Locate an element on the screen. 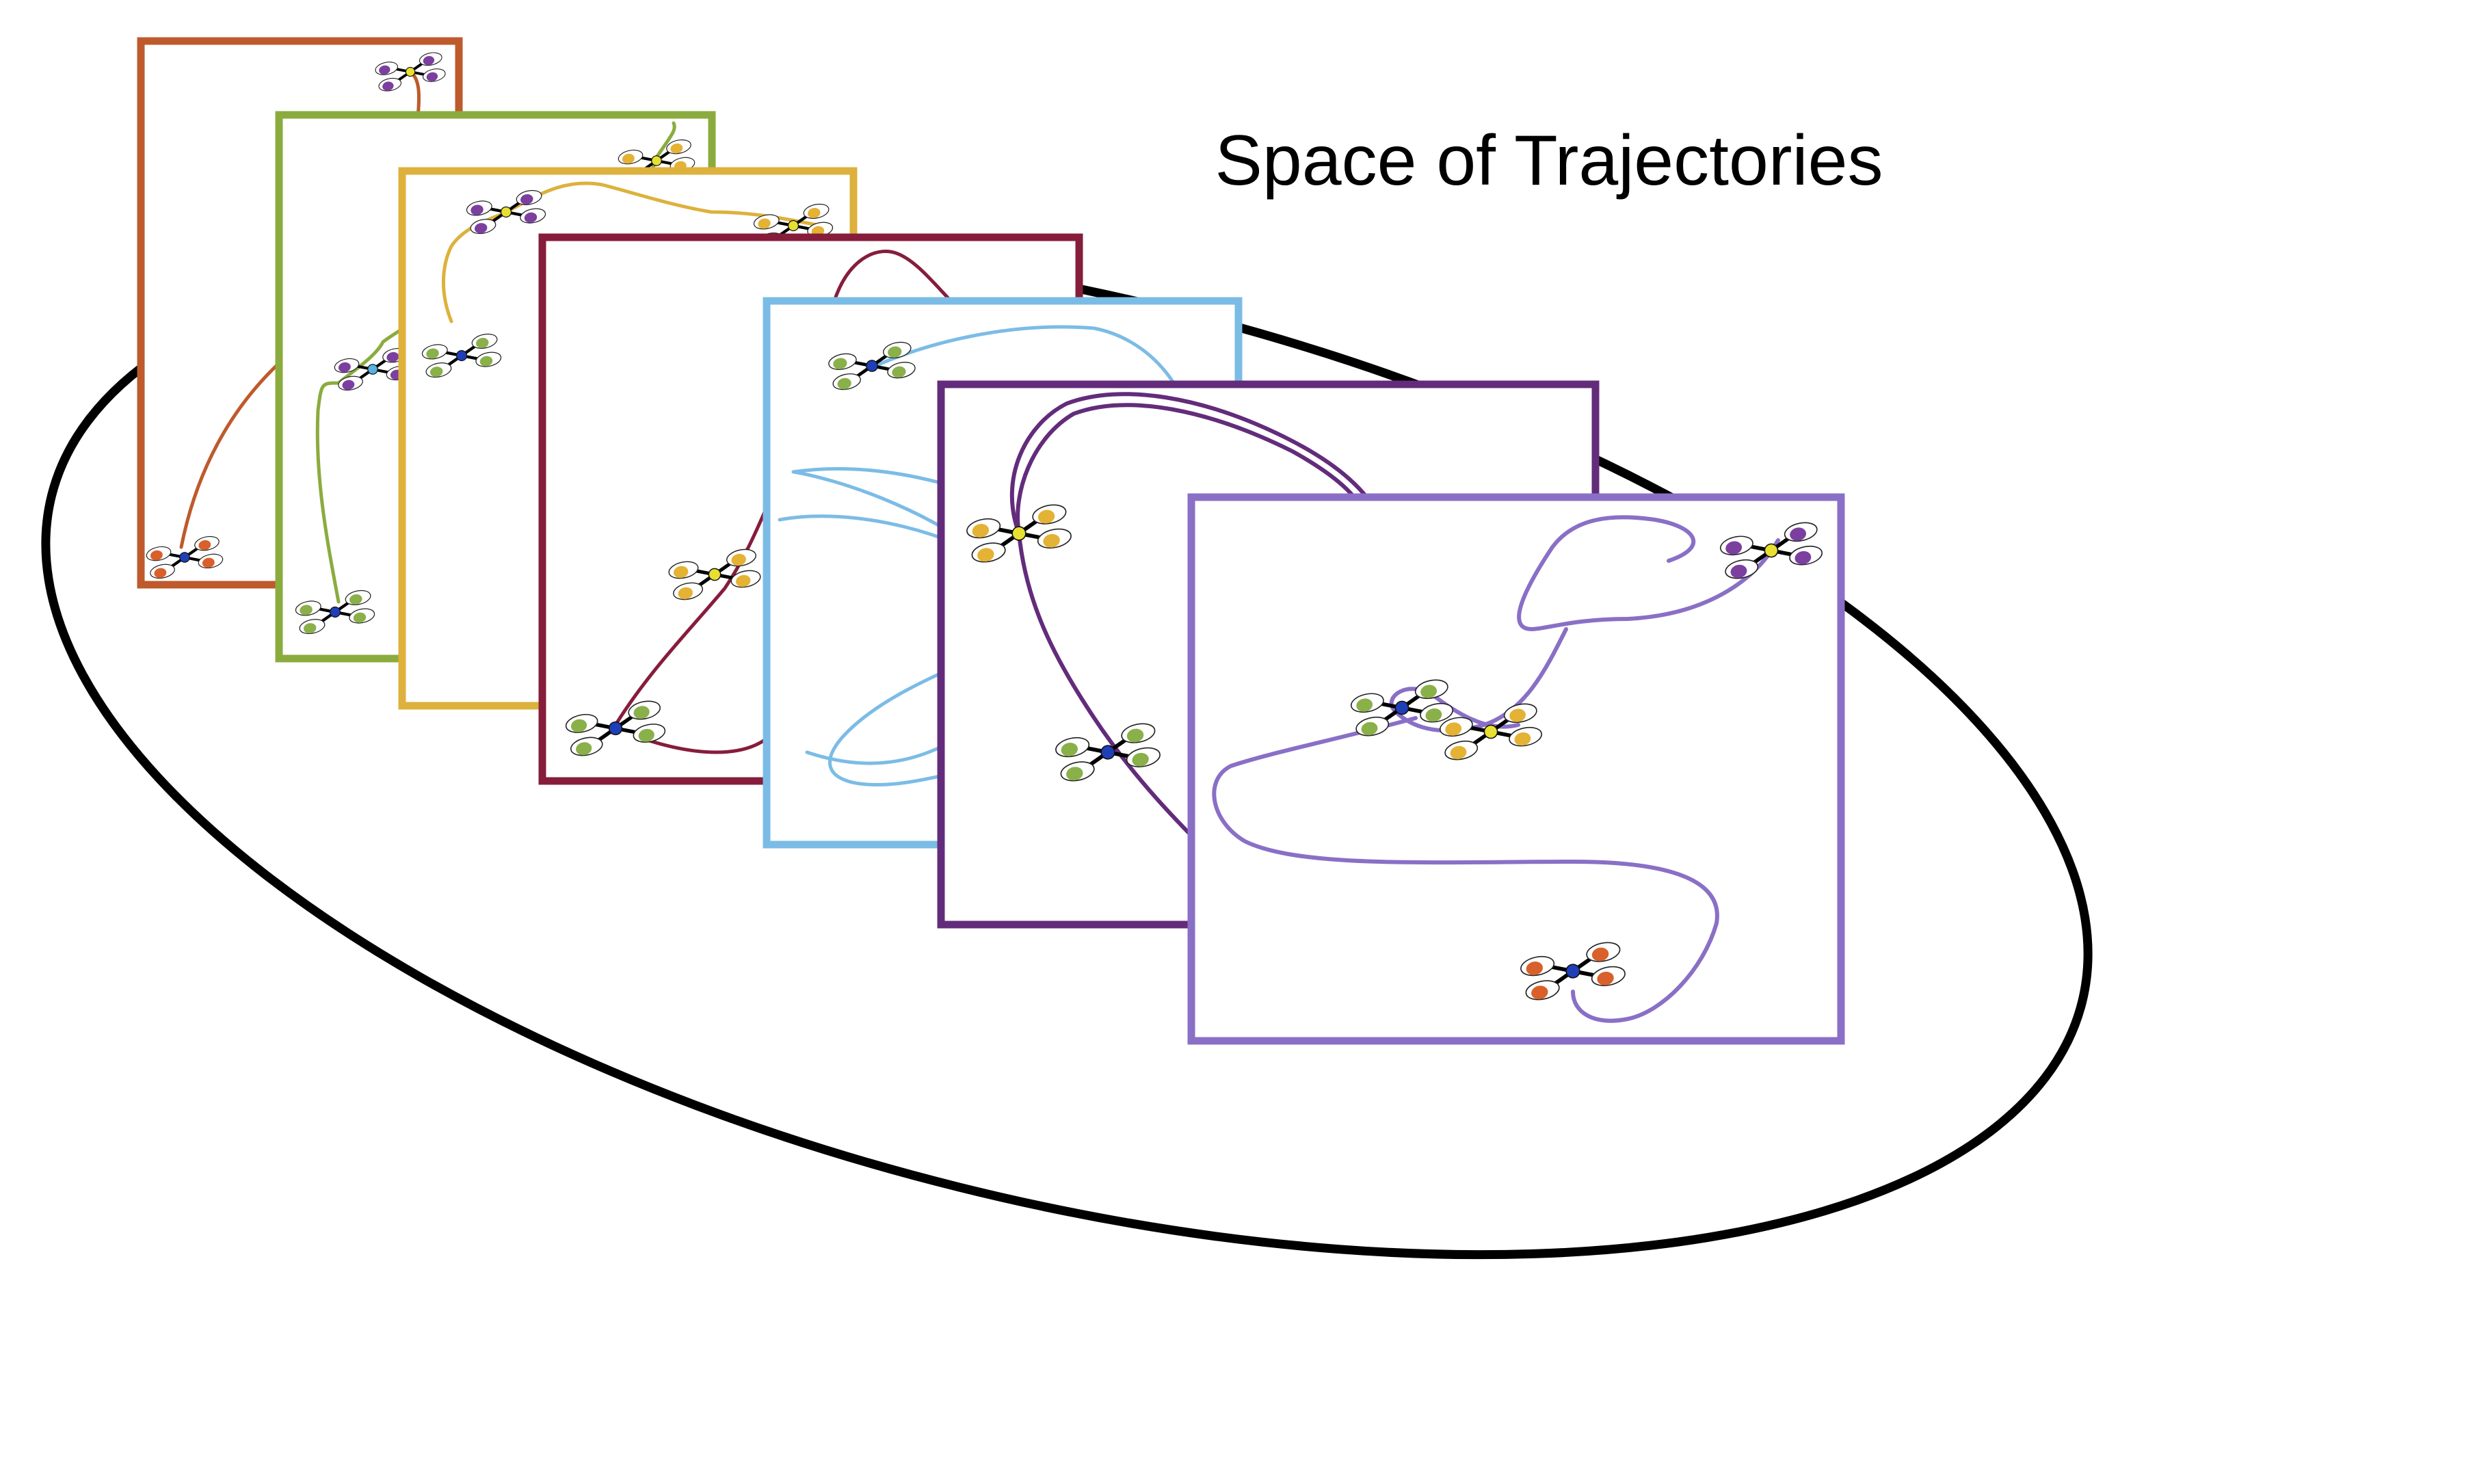  trajectory-panel-lavender is located at coordinates (1516, 769).